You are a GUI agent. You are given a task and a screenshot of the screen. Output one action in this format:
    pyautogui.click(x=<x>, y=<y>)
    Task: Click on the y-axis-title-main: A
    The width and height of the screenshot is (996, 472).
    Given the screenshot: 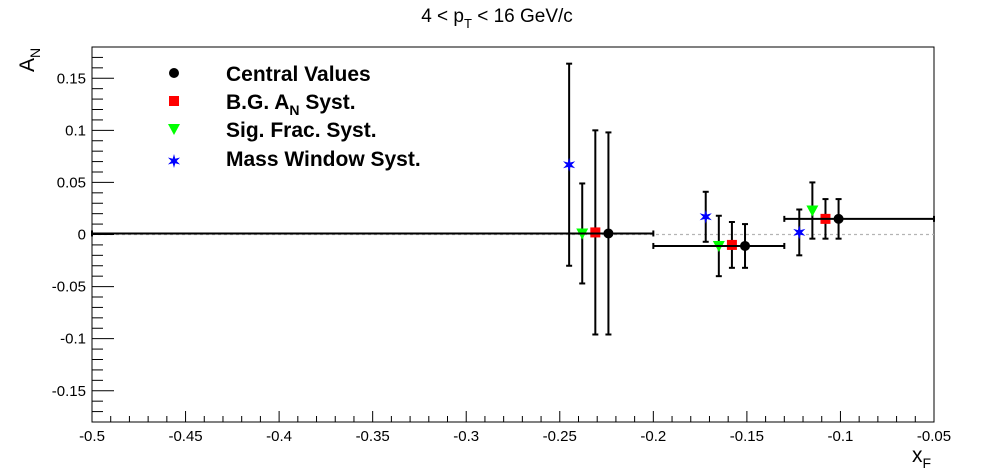 What is the action you would take?
    pyautogui.click(x=27, y=65)
    